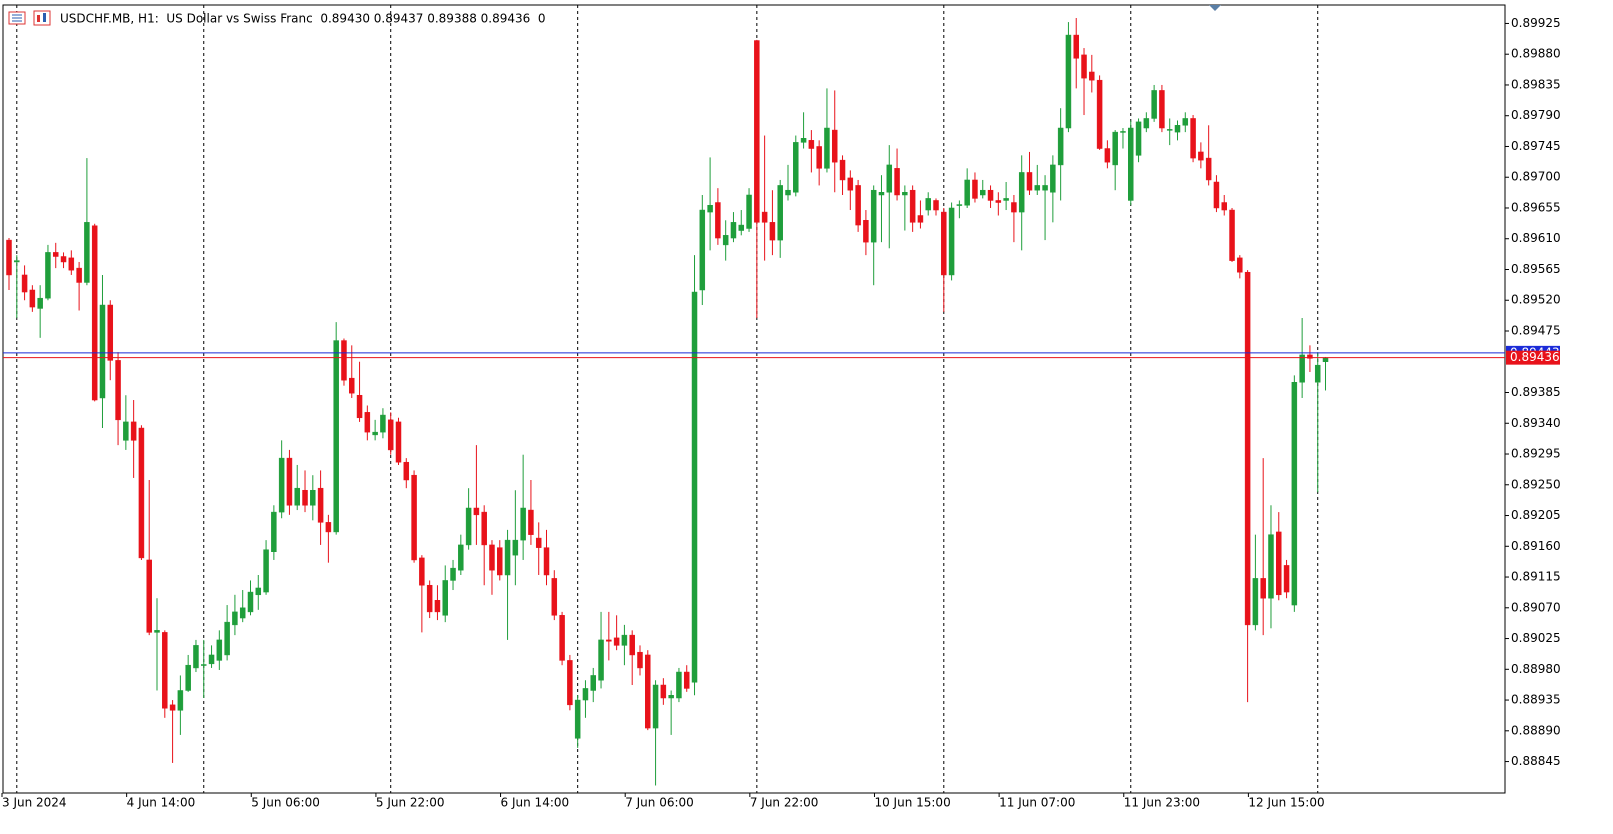  Describe the element at coordinates (1536, 607) in the screenshot. I see `y-tick-label: 0.89070` at that location.